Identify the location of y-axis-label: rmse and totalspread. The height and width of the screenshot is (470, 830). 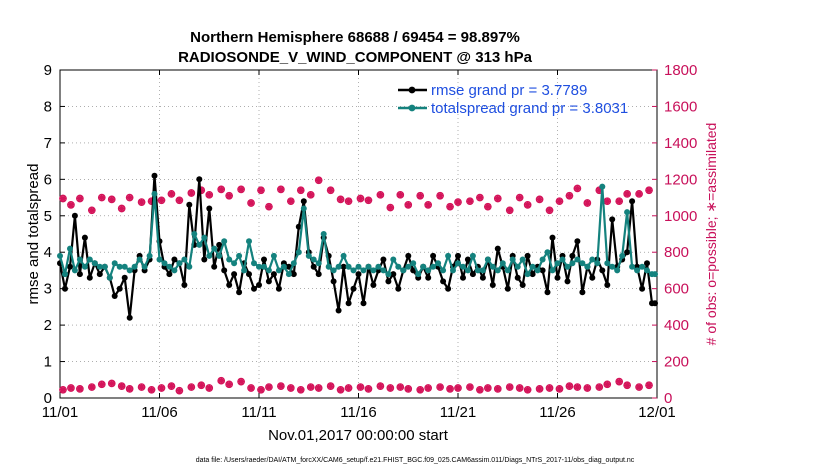
(33, 234).